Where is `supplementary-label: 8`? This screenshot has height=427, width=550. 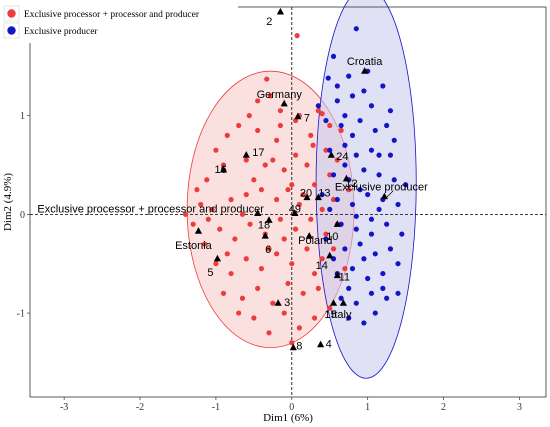
supplementary-label: 8 is located at coordinates (299, 347).